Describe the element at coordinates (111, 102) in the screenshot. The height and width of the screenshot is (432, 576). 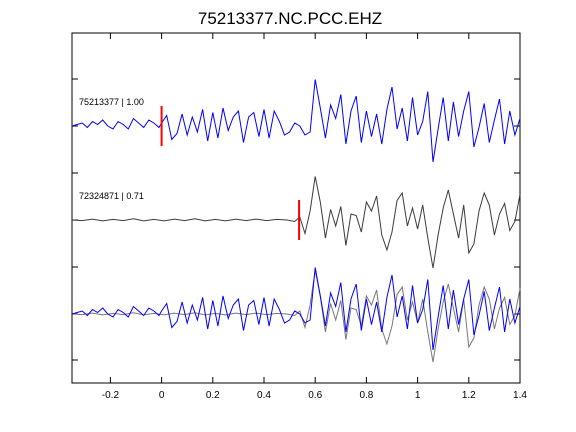
I see `trace-label-1: 75213377 | 1.00` at that location.